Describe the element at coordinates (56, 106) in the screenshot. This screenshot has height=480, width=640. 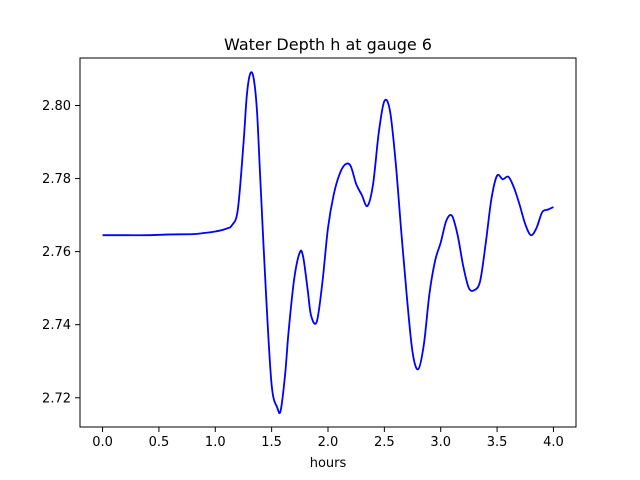
I see `y-tick-label: 2.80` at that location.